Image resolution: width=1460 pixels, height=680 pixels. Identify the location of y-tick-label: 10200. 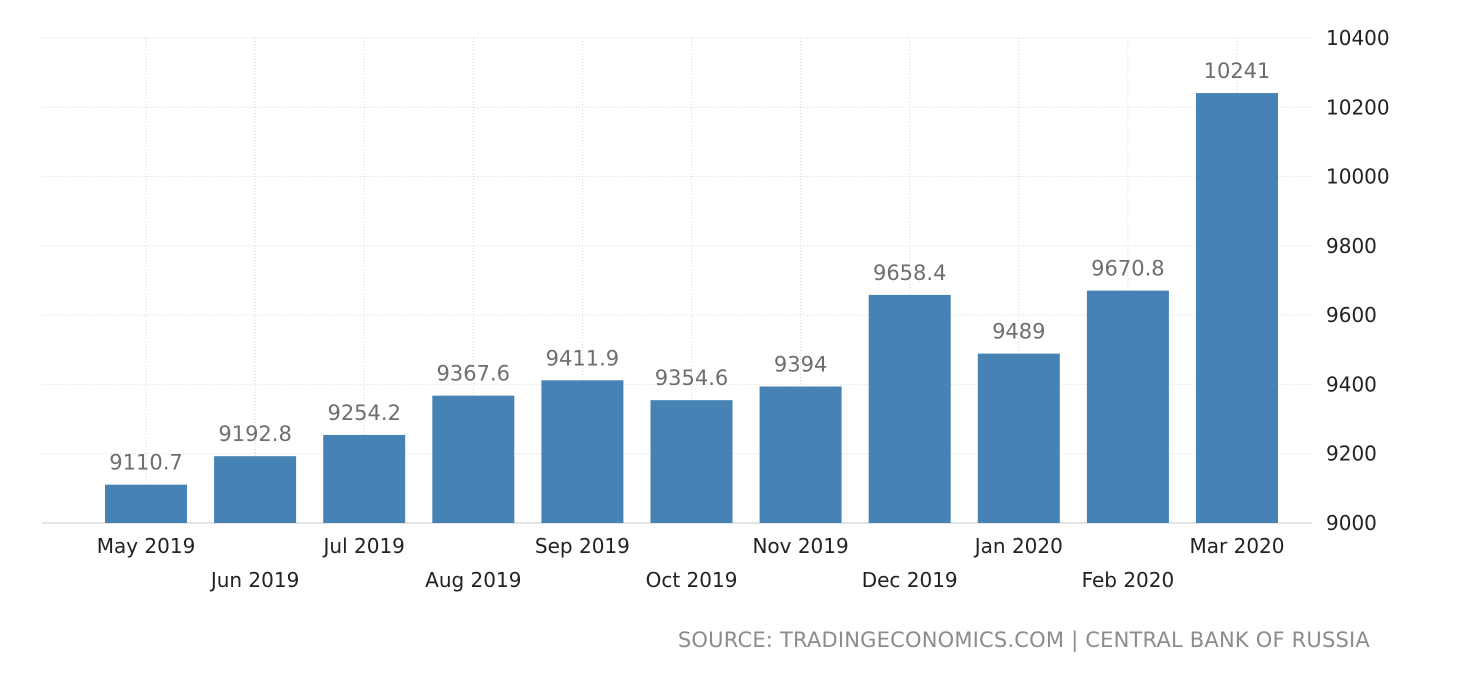
(1358, 107).